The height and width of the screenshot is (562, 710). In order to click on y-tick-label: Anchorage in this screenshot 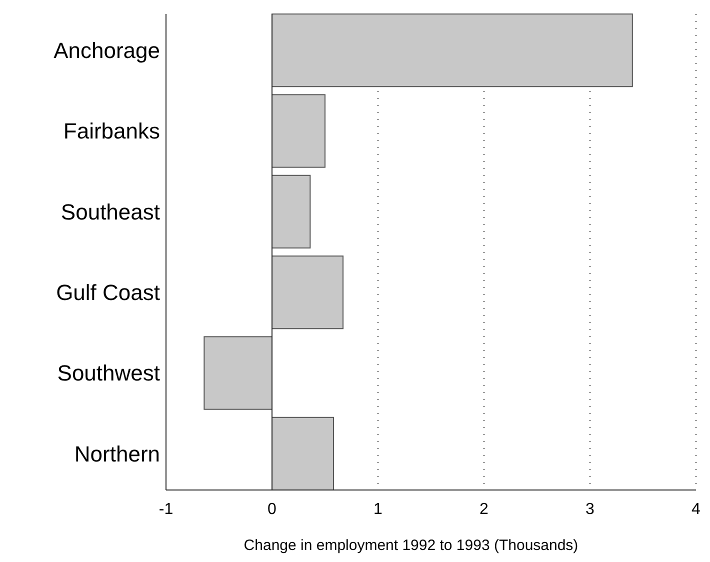, I will do `click(107, 51)`.